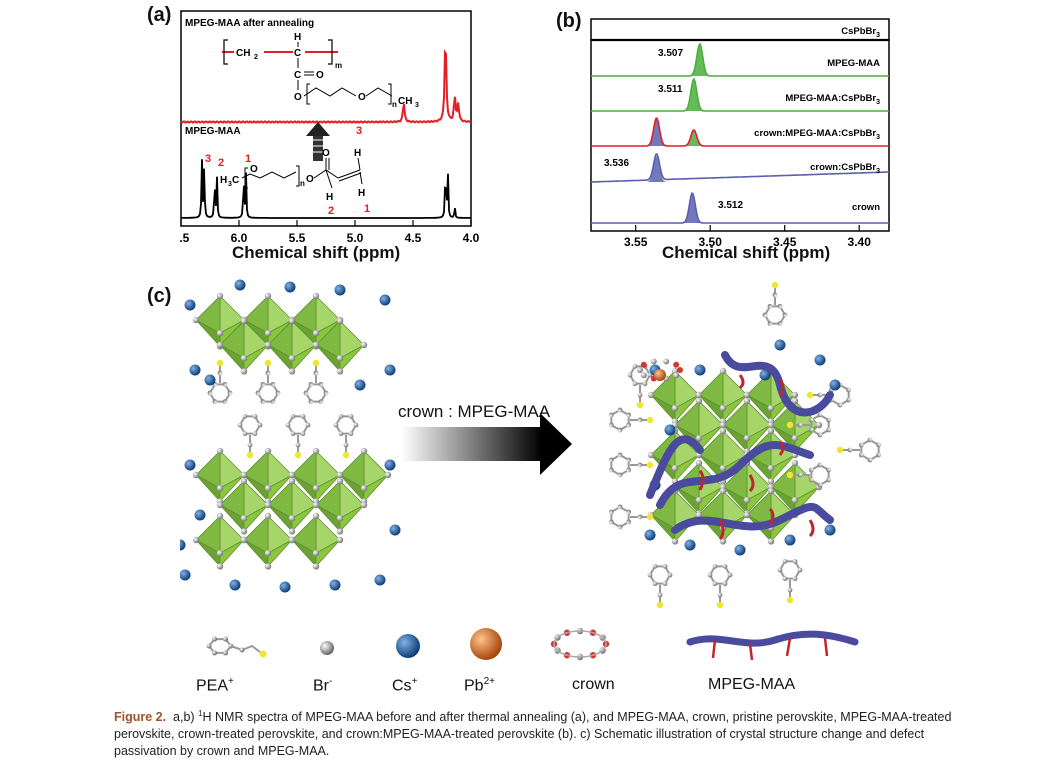 The image size is (1049, 770). Describe the element at coordinates (593, 684) in the screenshot. I see `legend-label-crown: crown` at that location.